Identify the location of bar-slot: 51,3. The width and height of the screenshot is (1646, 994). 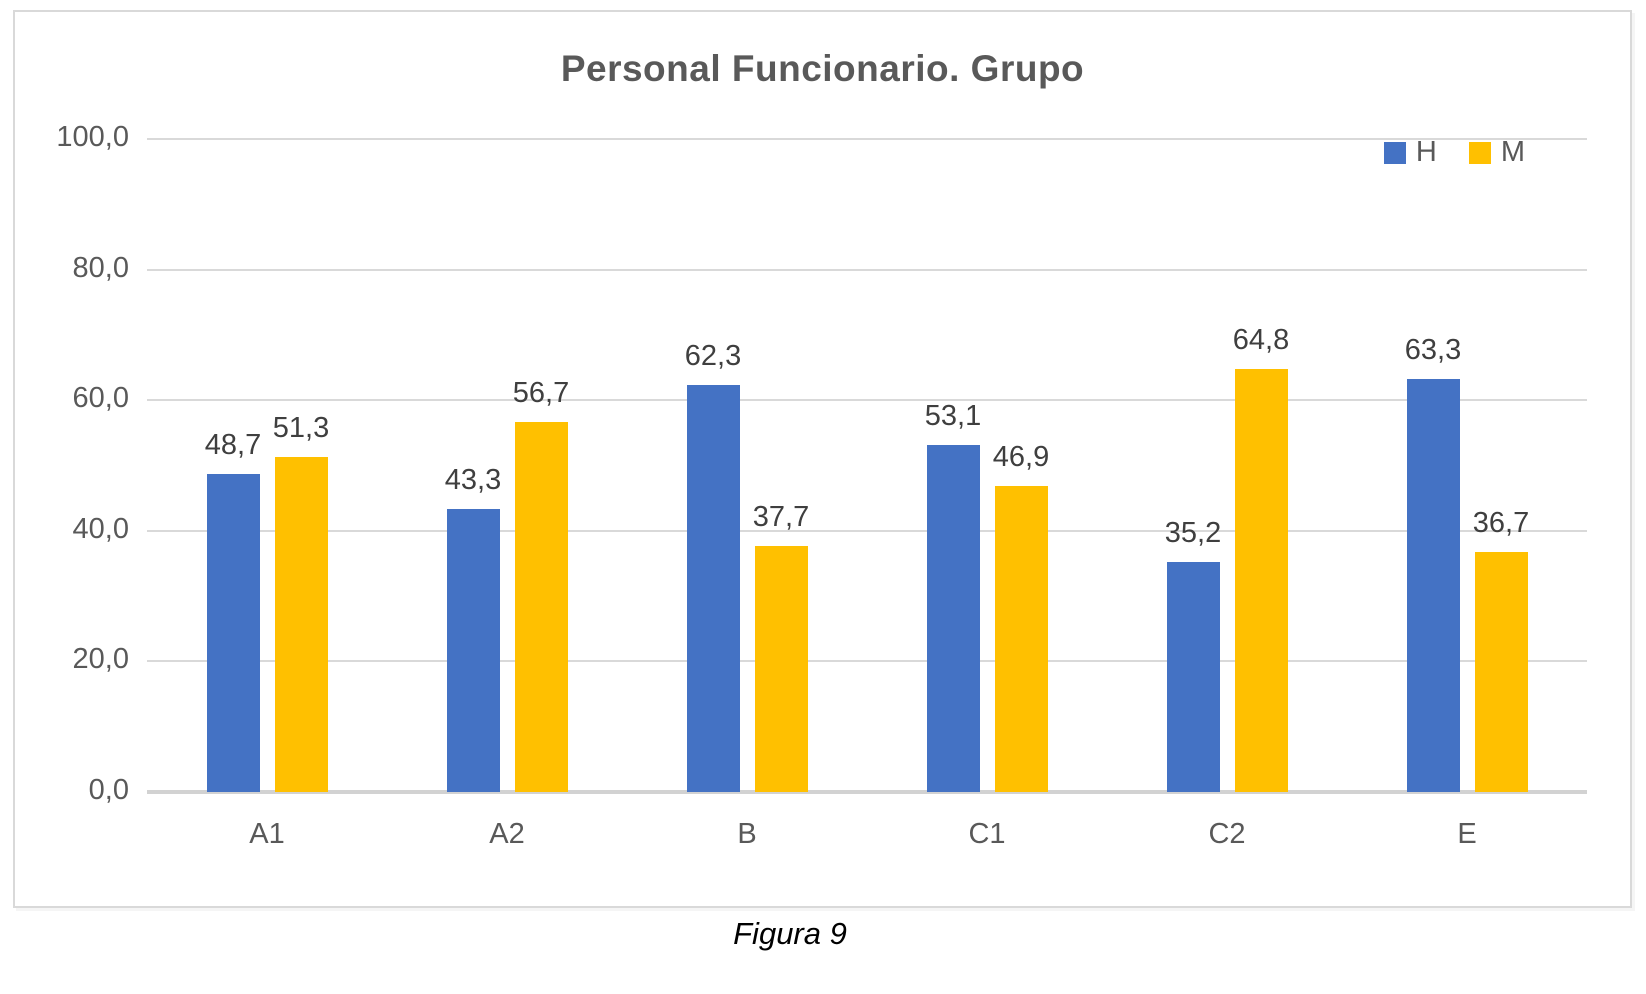
(301, 465).